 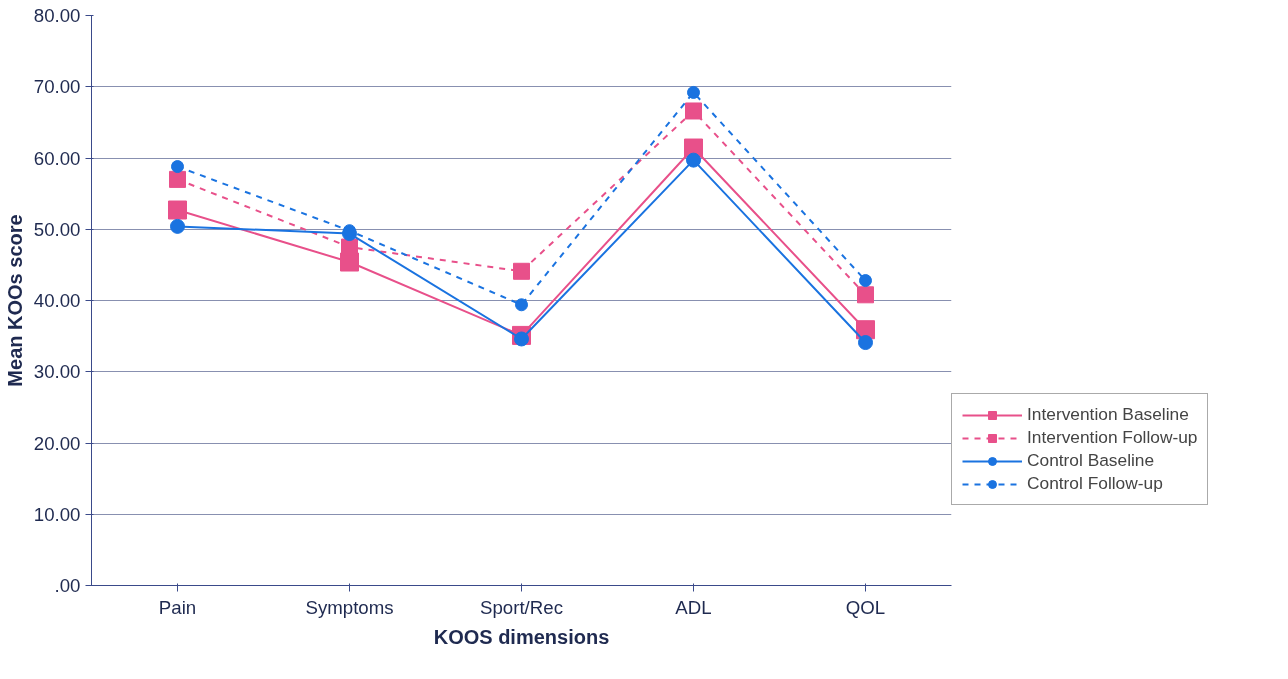 What do you see at coordinates (57, 158) in the screenshot?
I see `y-tick-label: 60.00` at bounding box center [57, 158].